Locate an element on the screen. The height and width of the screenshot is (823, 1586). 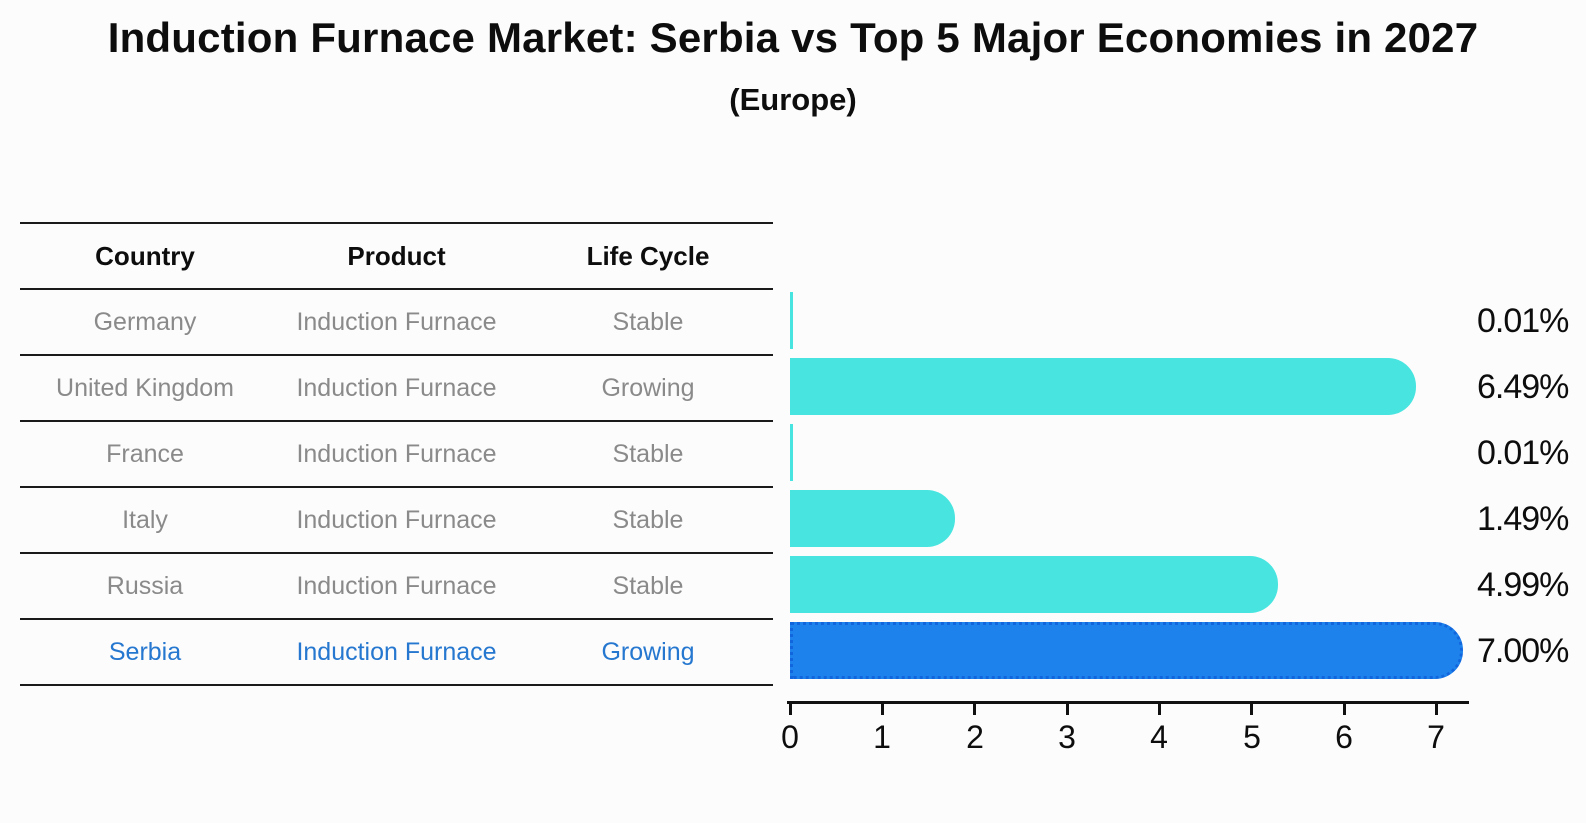
x-axis-line is located at coordinates (1128, 702).